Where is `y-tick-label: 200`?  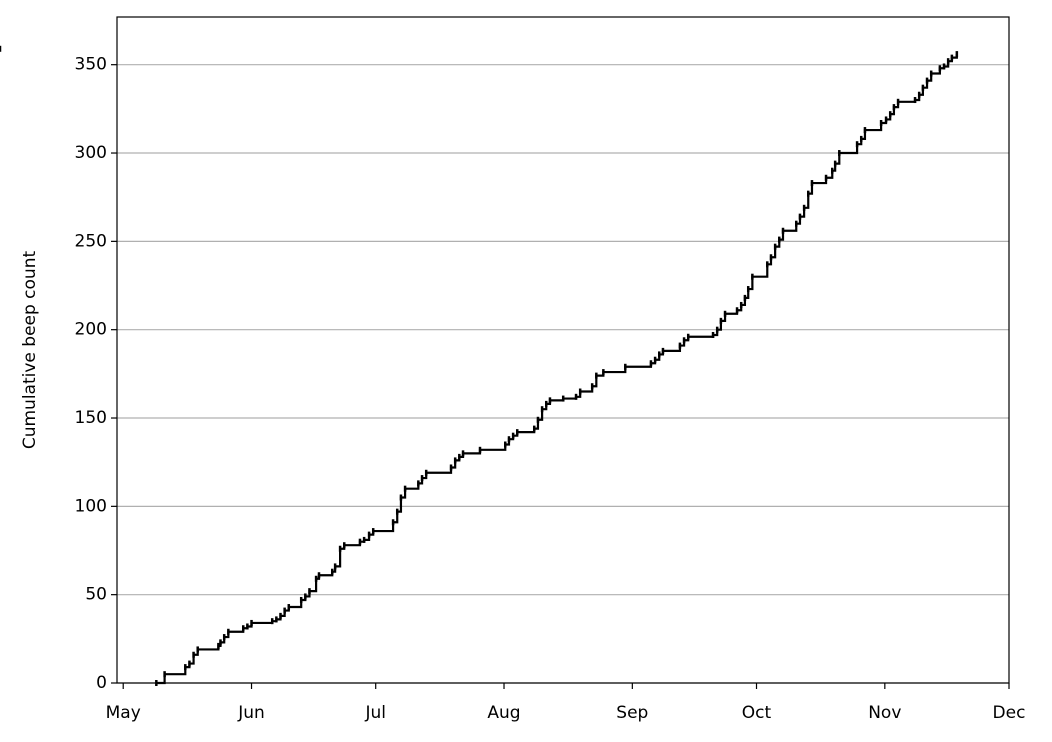
y-tick-label: 200 is located at coordinates (91, 330).